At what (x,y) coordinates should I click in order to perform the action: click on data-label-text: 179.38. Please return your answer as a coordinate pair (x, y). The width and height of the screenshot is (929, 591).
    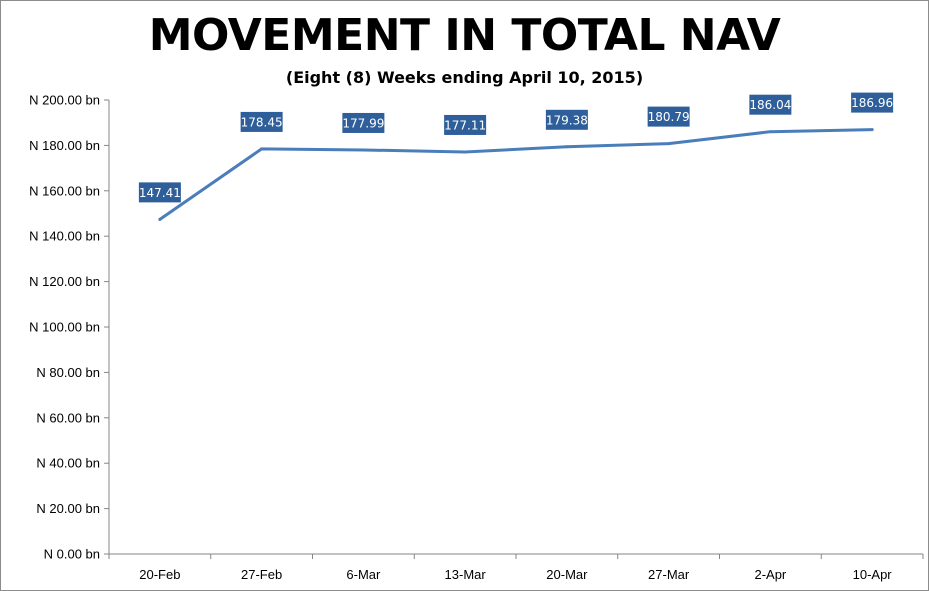
    Looking at the image, I should click on (567, 120).